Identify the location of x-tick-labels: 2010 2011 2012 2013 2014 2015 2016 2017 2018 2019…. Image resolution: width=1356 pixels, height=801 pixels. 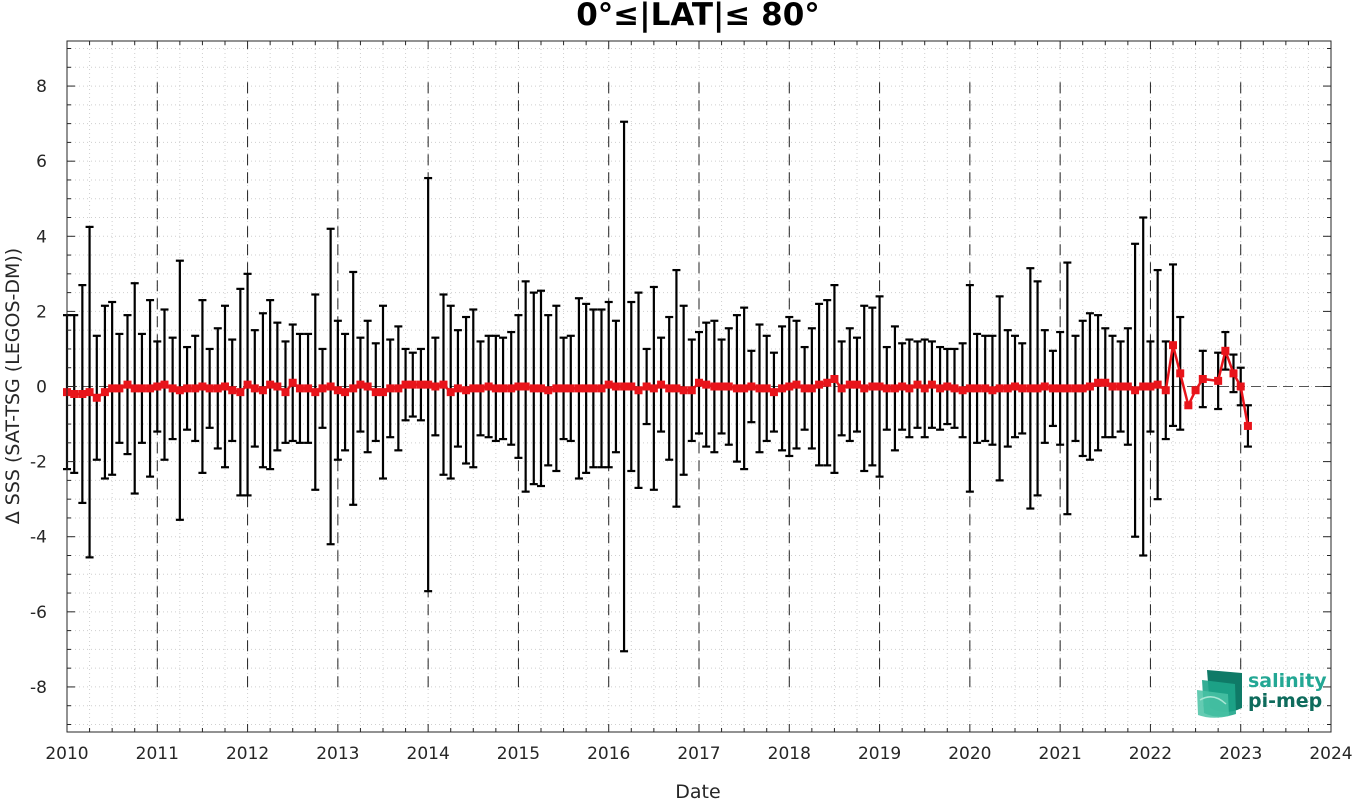
(698, 754).